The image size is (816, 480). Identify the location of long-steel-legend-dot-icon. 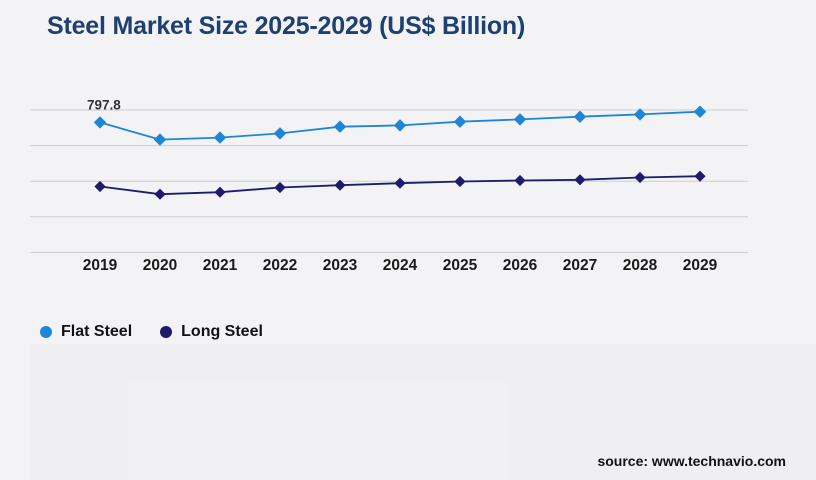
(166, 332).